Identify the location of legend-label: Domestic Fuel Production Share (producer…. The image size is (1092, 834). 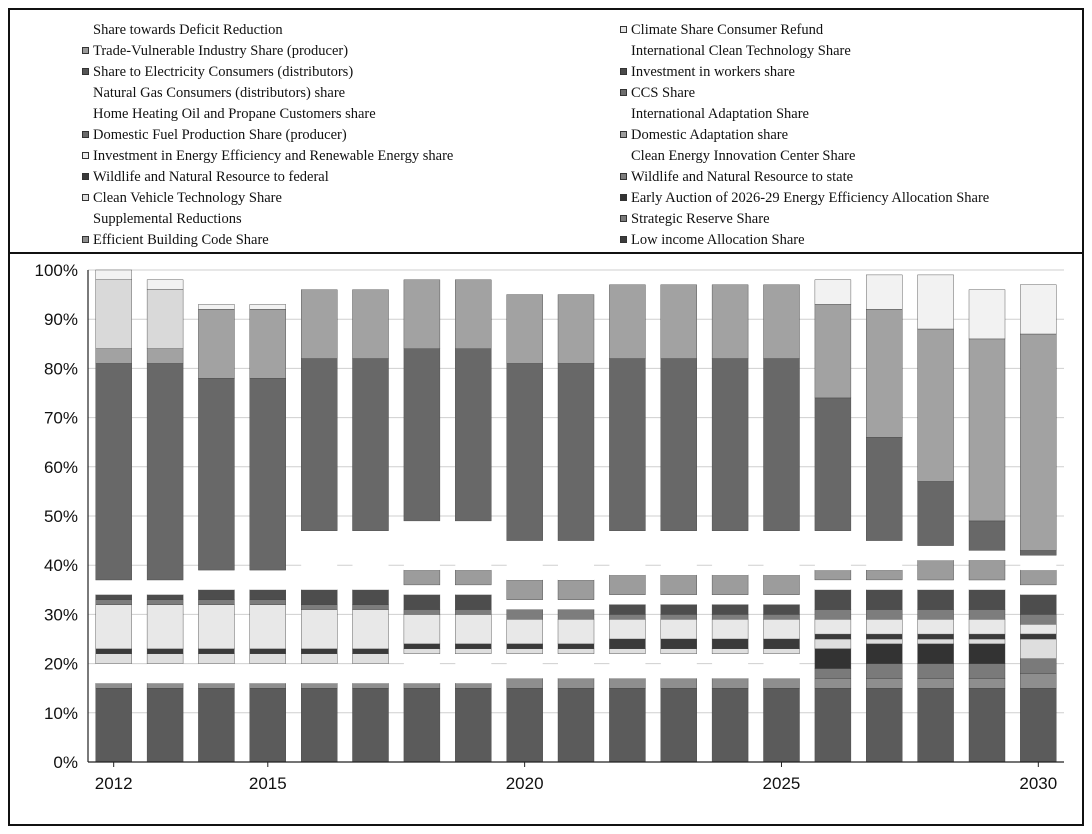
(220, 135).